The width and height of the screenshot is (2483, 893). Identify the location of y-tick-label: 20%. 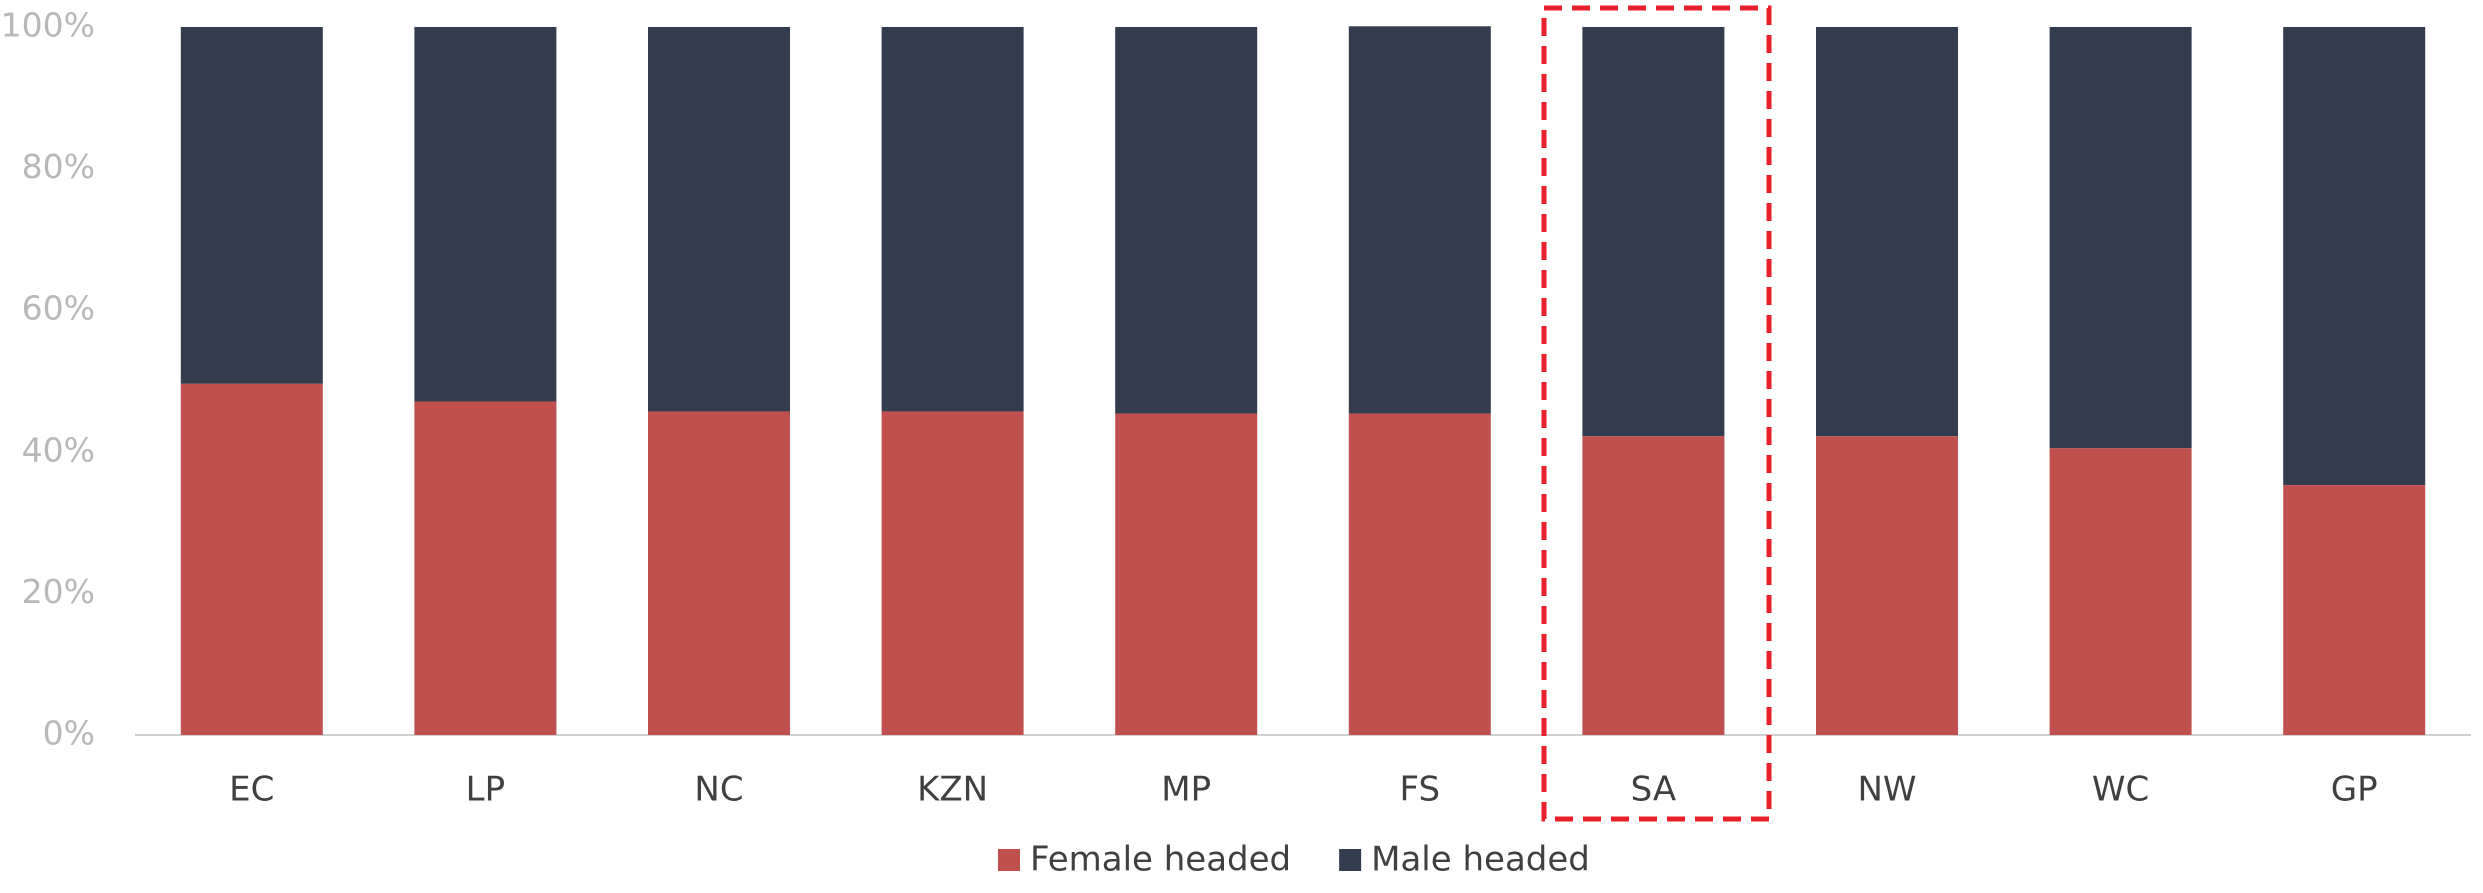
(58, 591).